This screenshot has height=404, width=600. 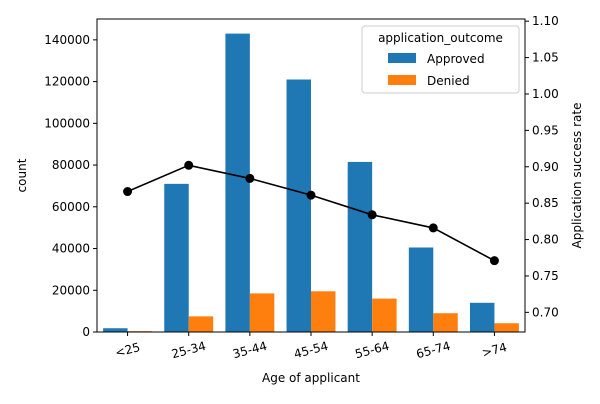 What do you see at coordinates (545, 203) in the screenshot?
I see `y2-tick-label-3: 0.85` at bounding box center [545, 203].